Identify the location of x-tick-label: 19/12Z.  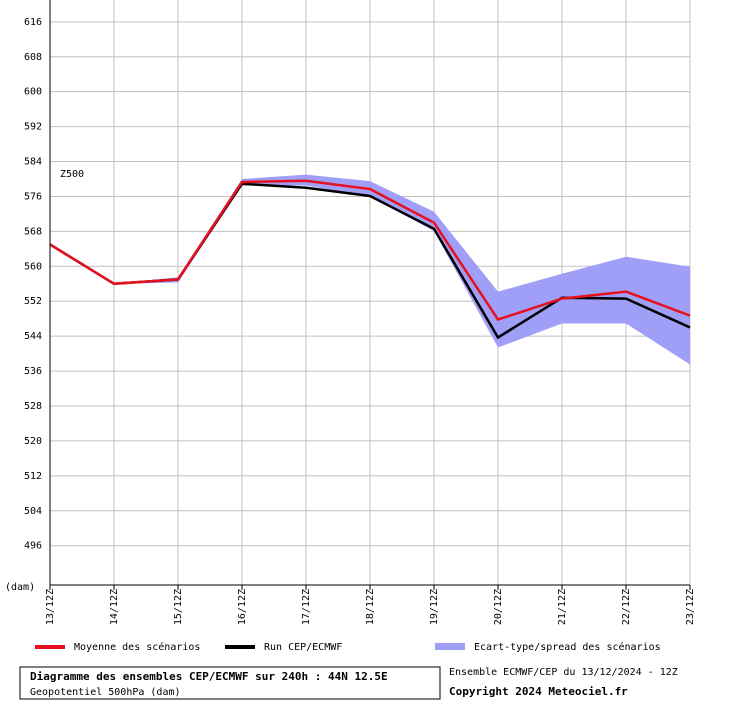
(434, 607).